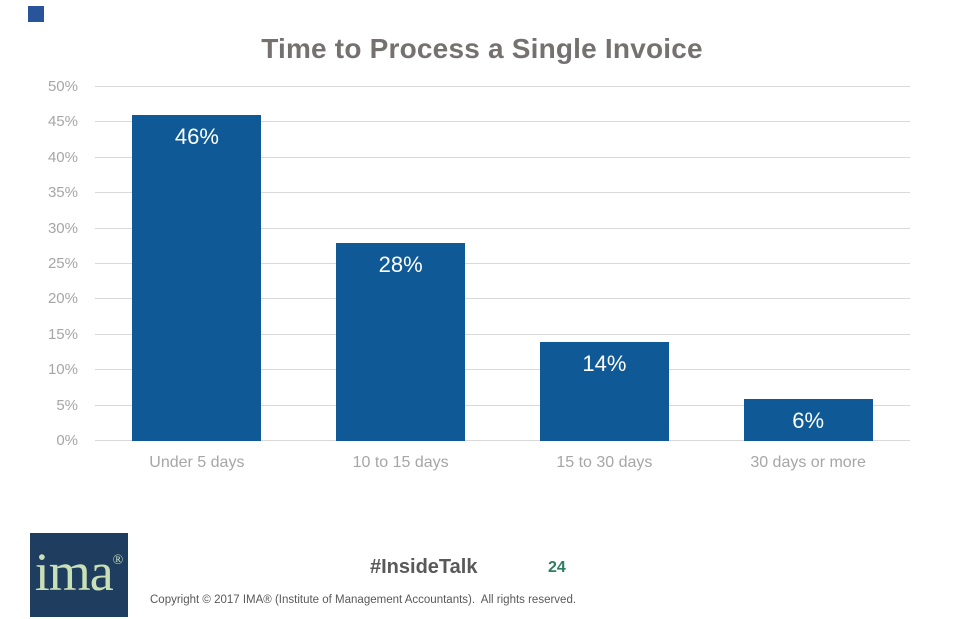  Describe the element at coordinates (62, 86) in the screenshot. I see `y-axis-tick-label: 50%` at that location.